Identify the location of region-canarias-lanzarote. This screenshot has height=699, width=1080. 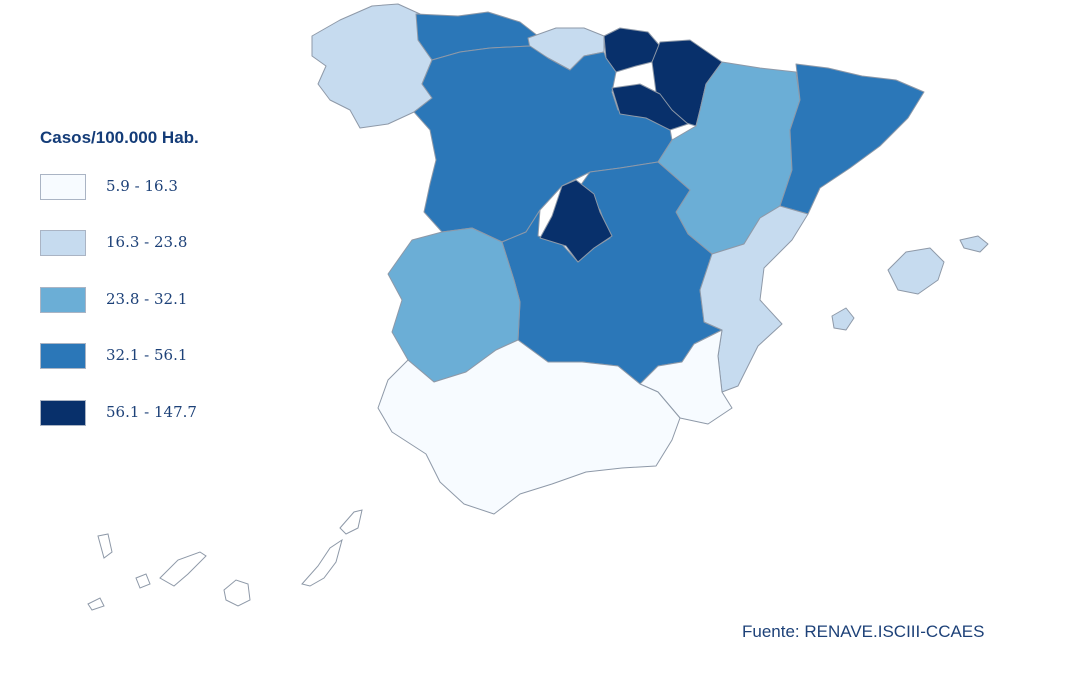
(351, 522).